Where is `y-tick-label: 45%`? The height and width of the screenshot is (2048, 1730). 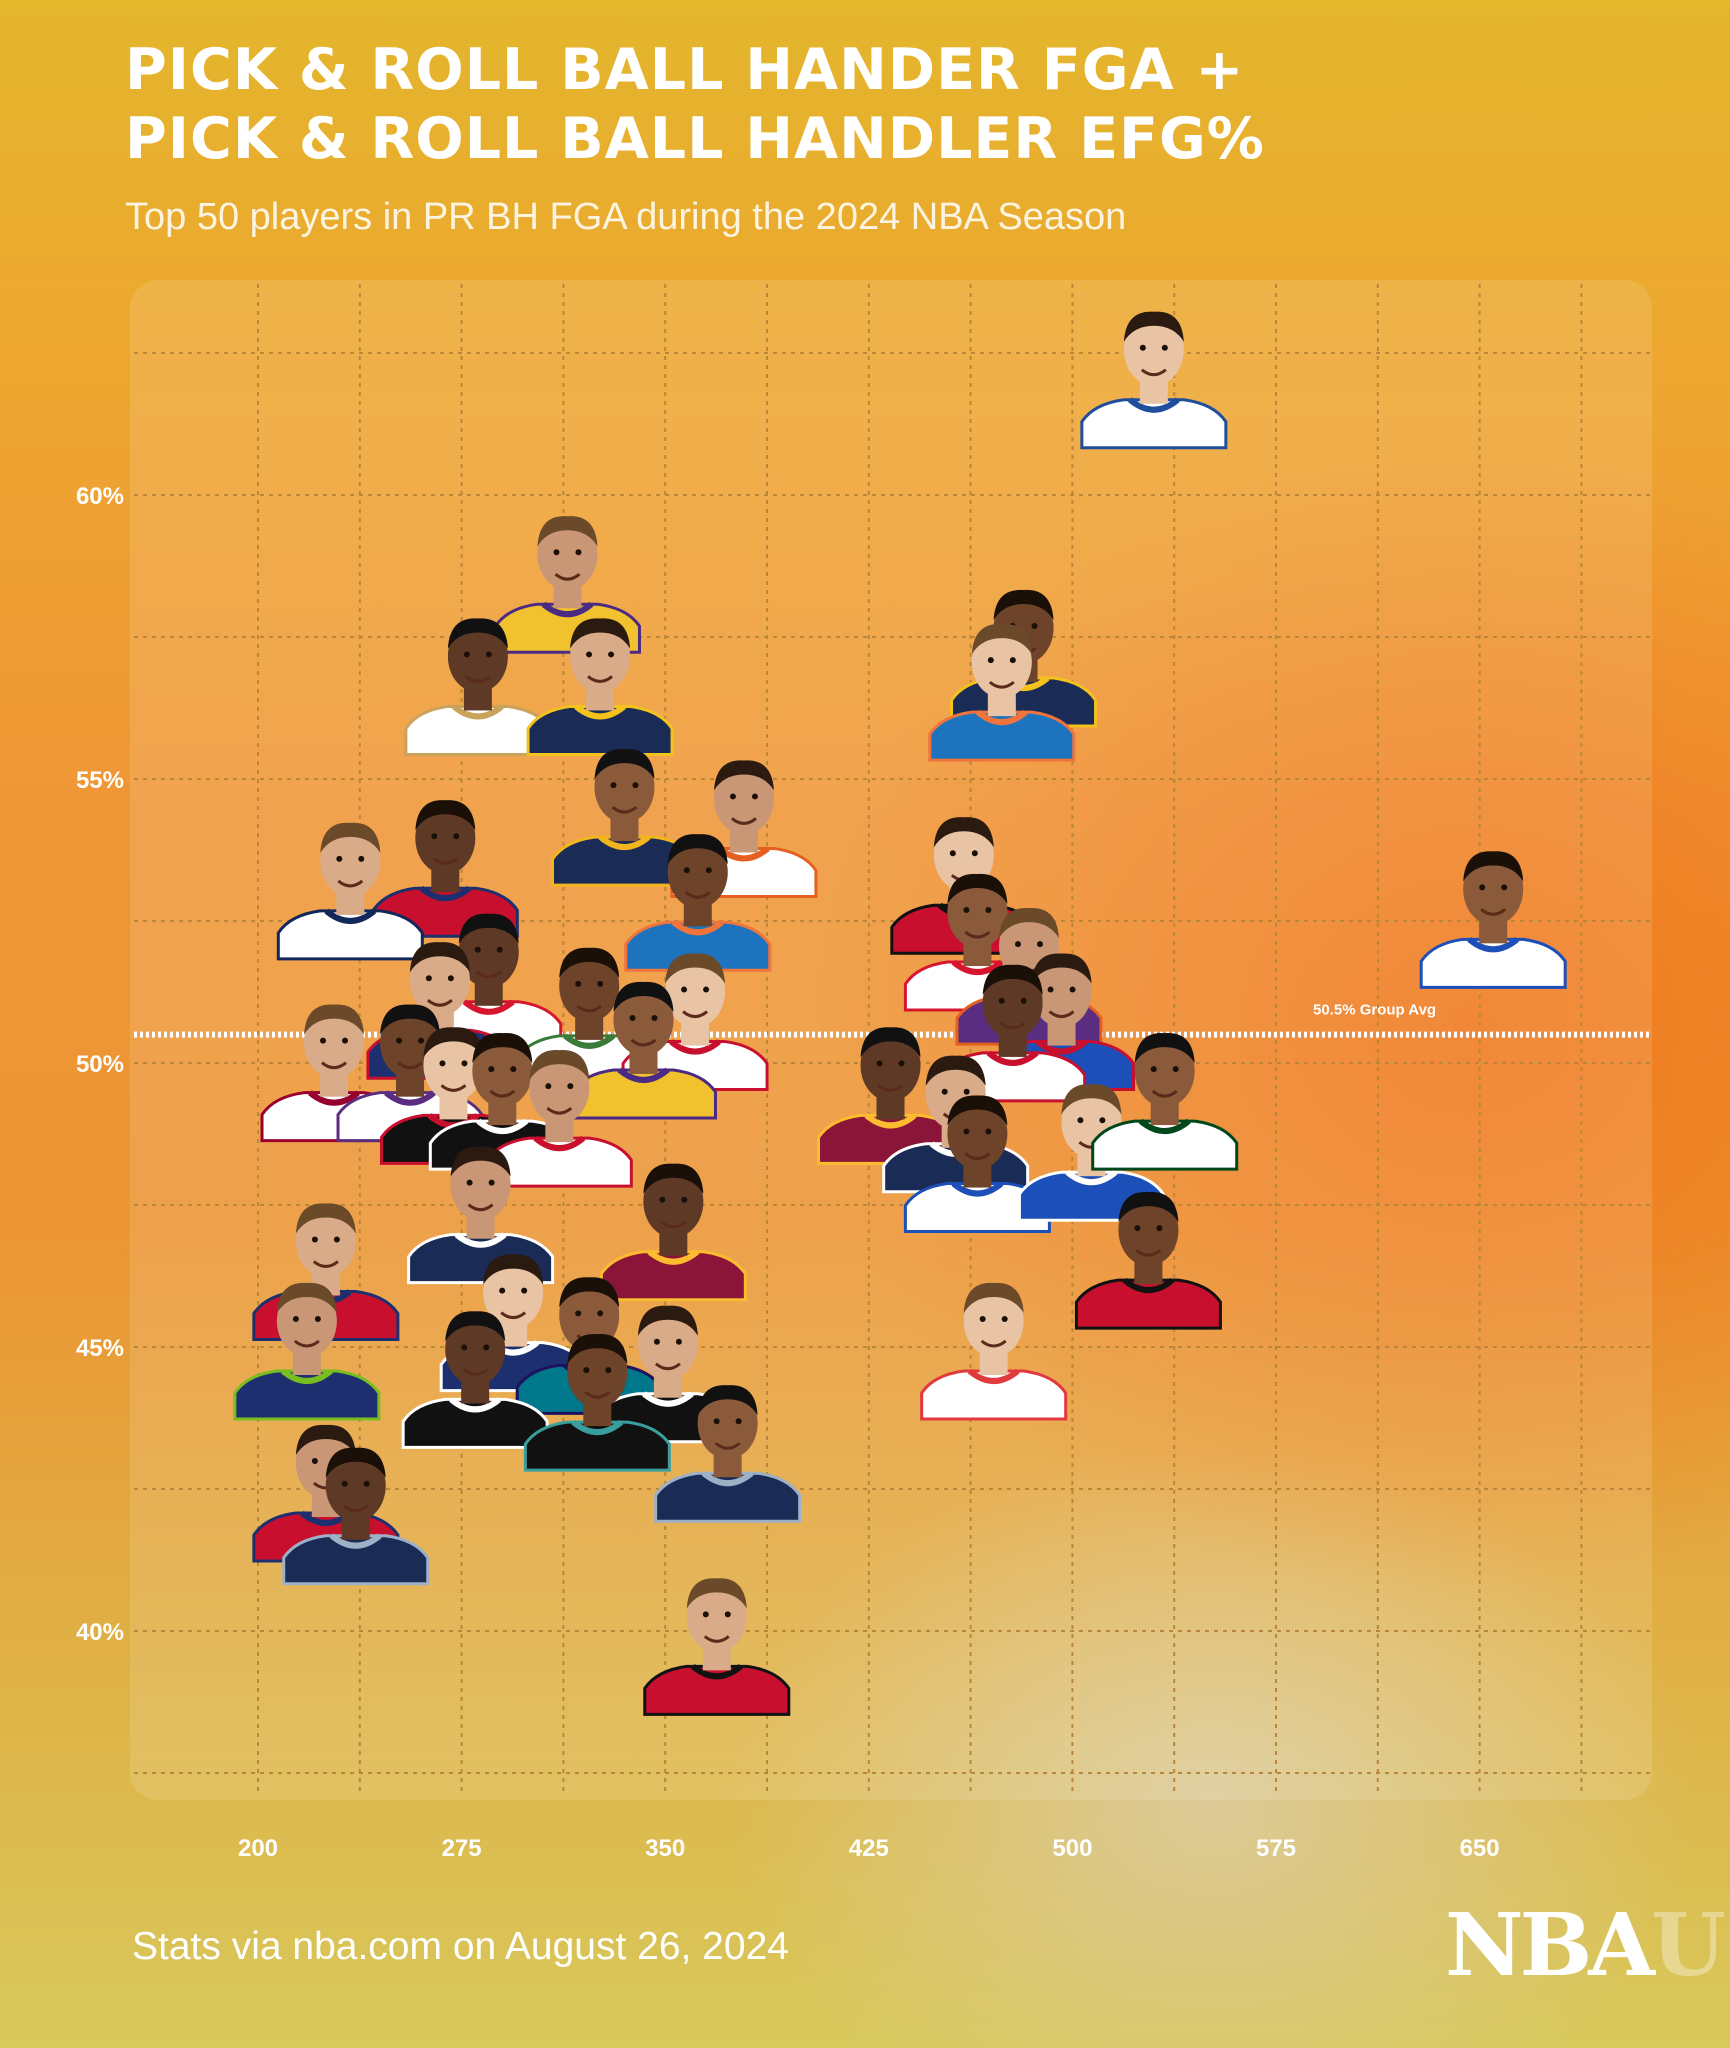 y-tick-label: 45% is located at coordinates (100, 1348).